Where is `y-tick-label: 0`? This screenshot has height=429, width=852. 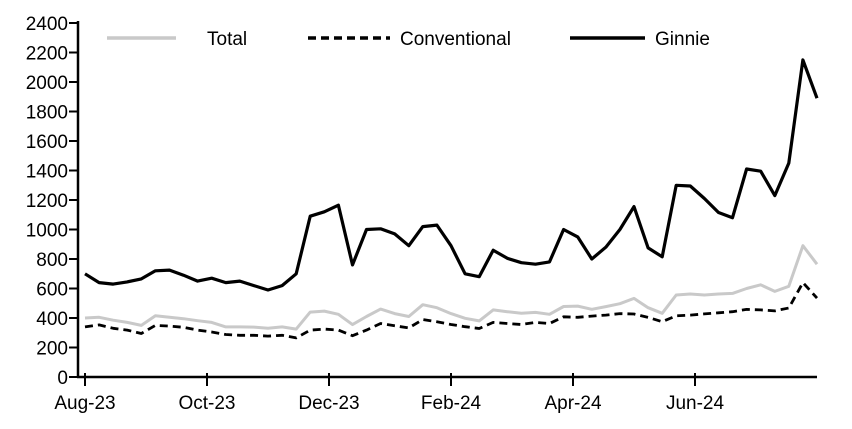
y-tick-label: 0 is located at coordinates (62, 378).